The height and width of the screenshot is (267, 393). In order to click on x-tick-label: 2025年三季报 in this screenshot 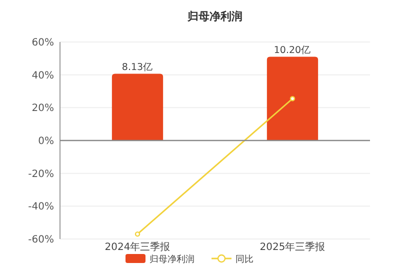, I will do `click(293, 247)`.